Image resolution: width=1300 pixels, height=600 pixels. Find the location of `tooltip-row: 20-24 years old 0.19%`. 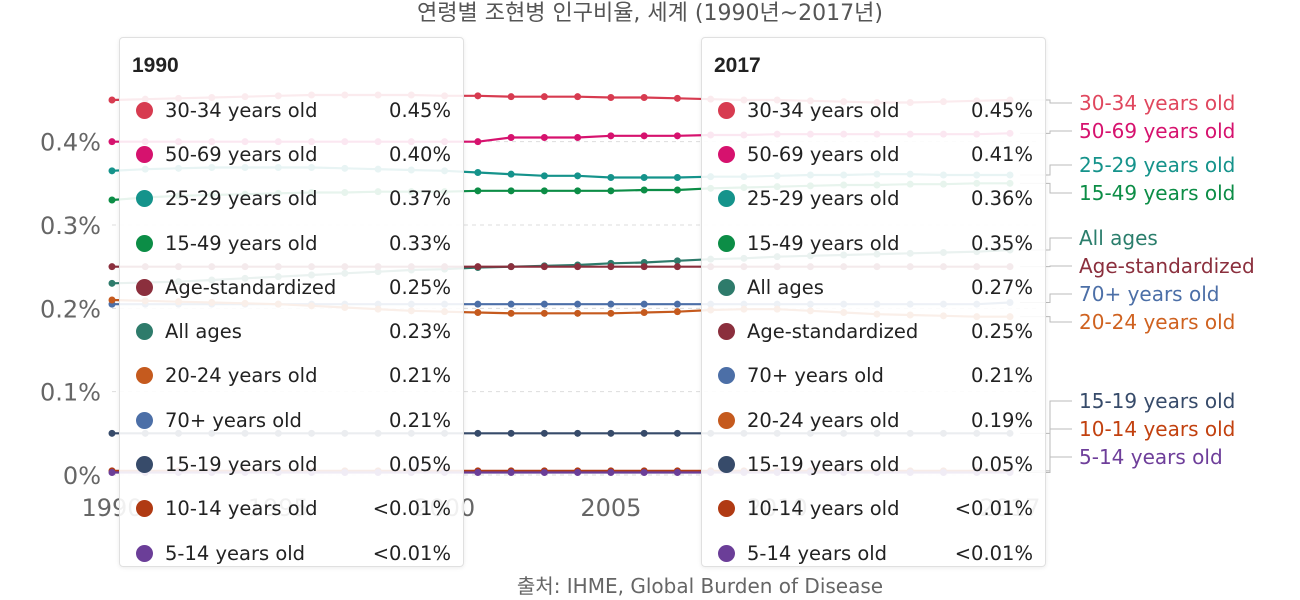

tooltip-row: 20-24 years old 0.19% is located at coordinates (873, 420).